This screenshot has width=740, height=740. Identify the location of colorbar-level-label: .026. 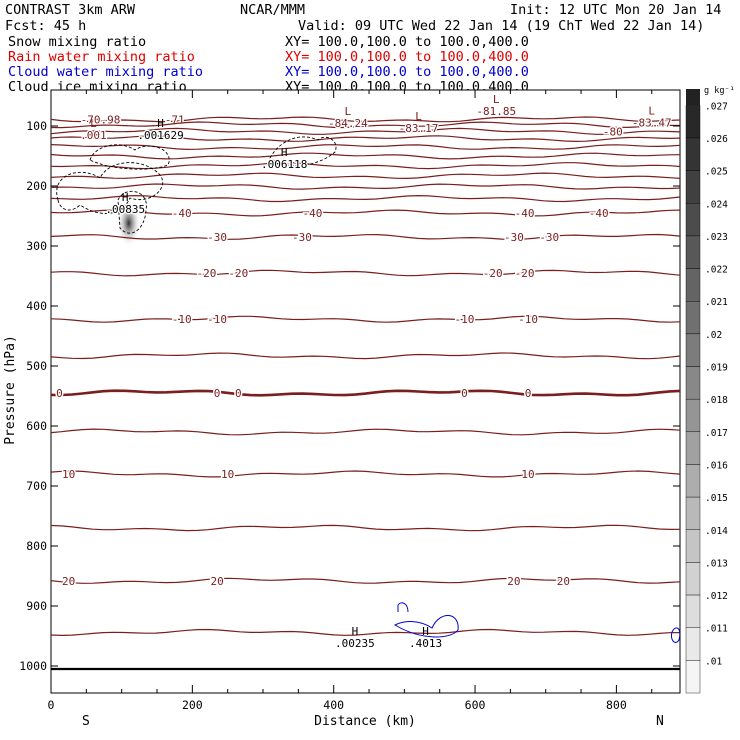
(716, 139).